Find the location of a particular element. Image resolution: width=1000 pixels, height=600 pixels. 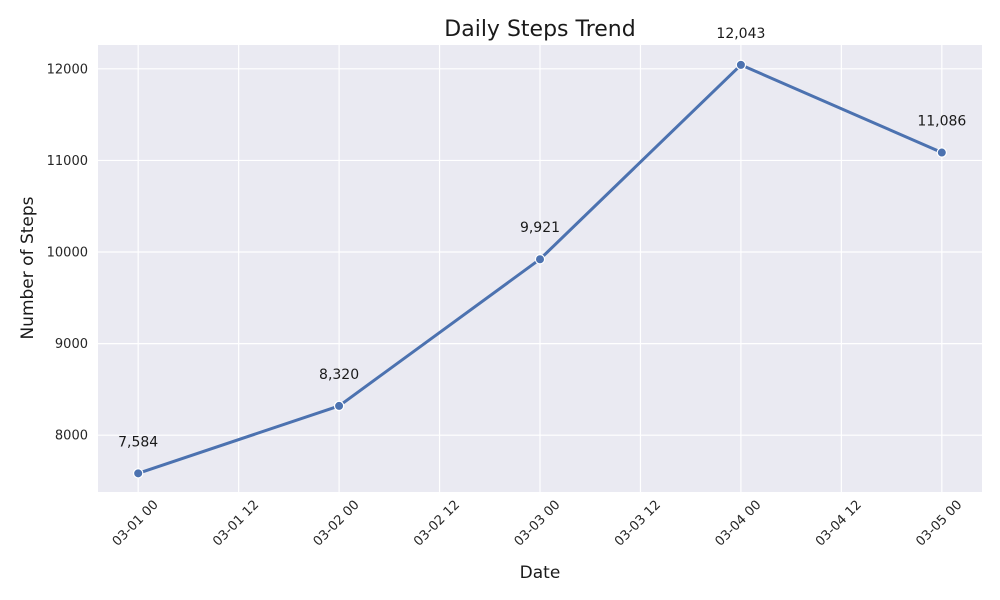

y-axis-ticks: 8000 9000 10000 11000 12000 is located at coordinates (67, 252).